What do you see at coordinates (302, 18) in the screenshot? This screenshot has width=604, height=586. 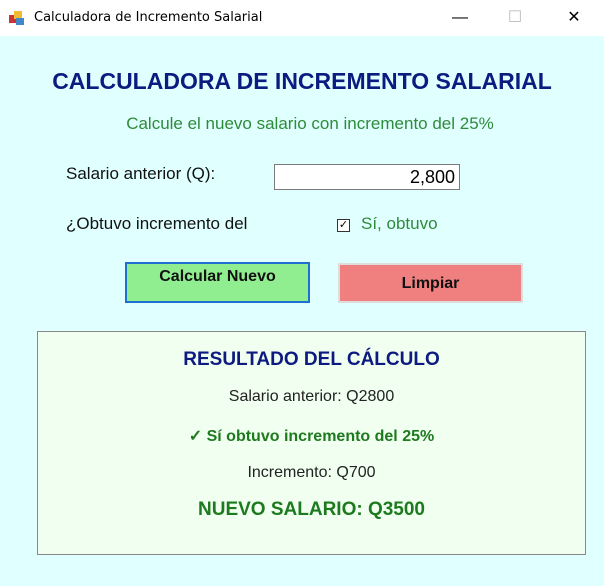 I see `title-bar: Calculadora de Incremento Salarial — ☐ ✕` at bounding box center [302, 18].